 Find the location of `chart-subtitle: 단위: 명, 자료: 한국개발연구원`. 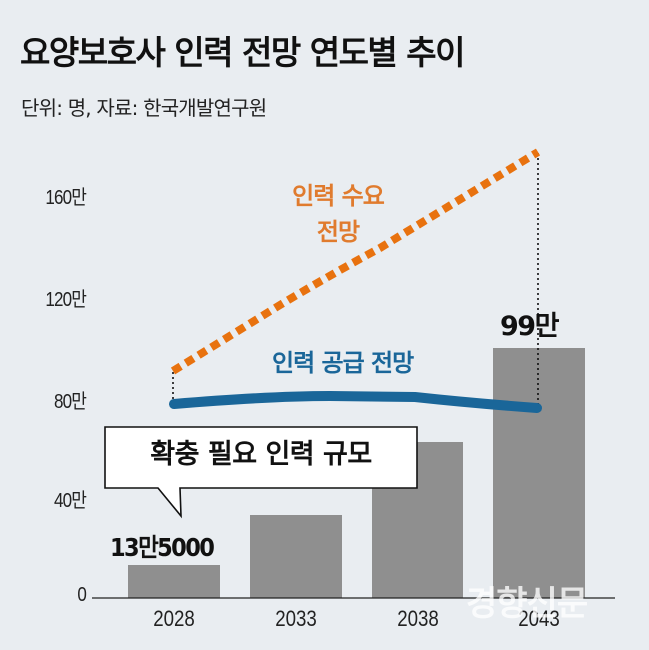

chart-subtitle: 단위: 명, 자료: 한국개발연구원 is located at coordinates (144, 108).